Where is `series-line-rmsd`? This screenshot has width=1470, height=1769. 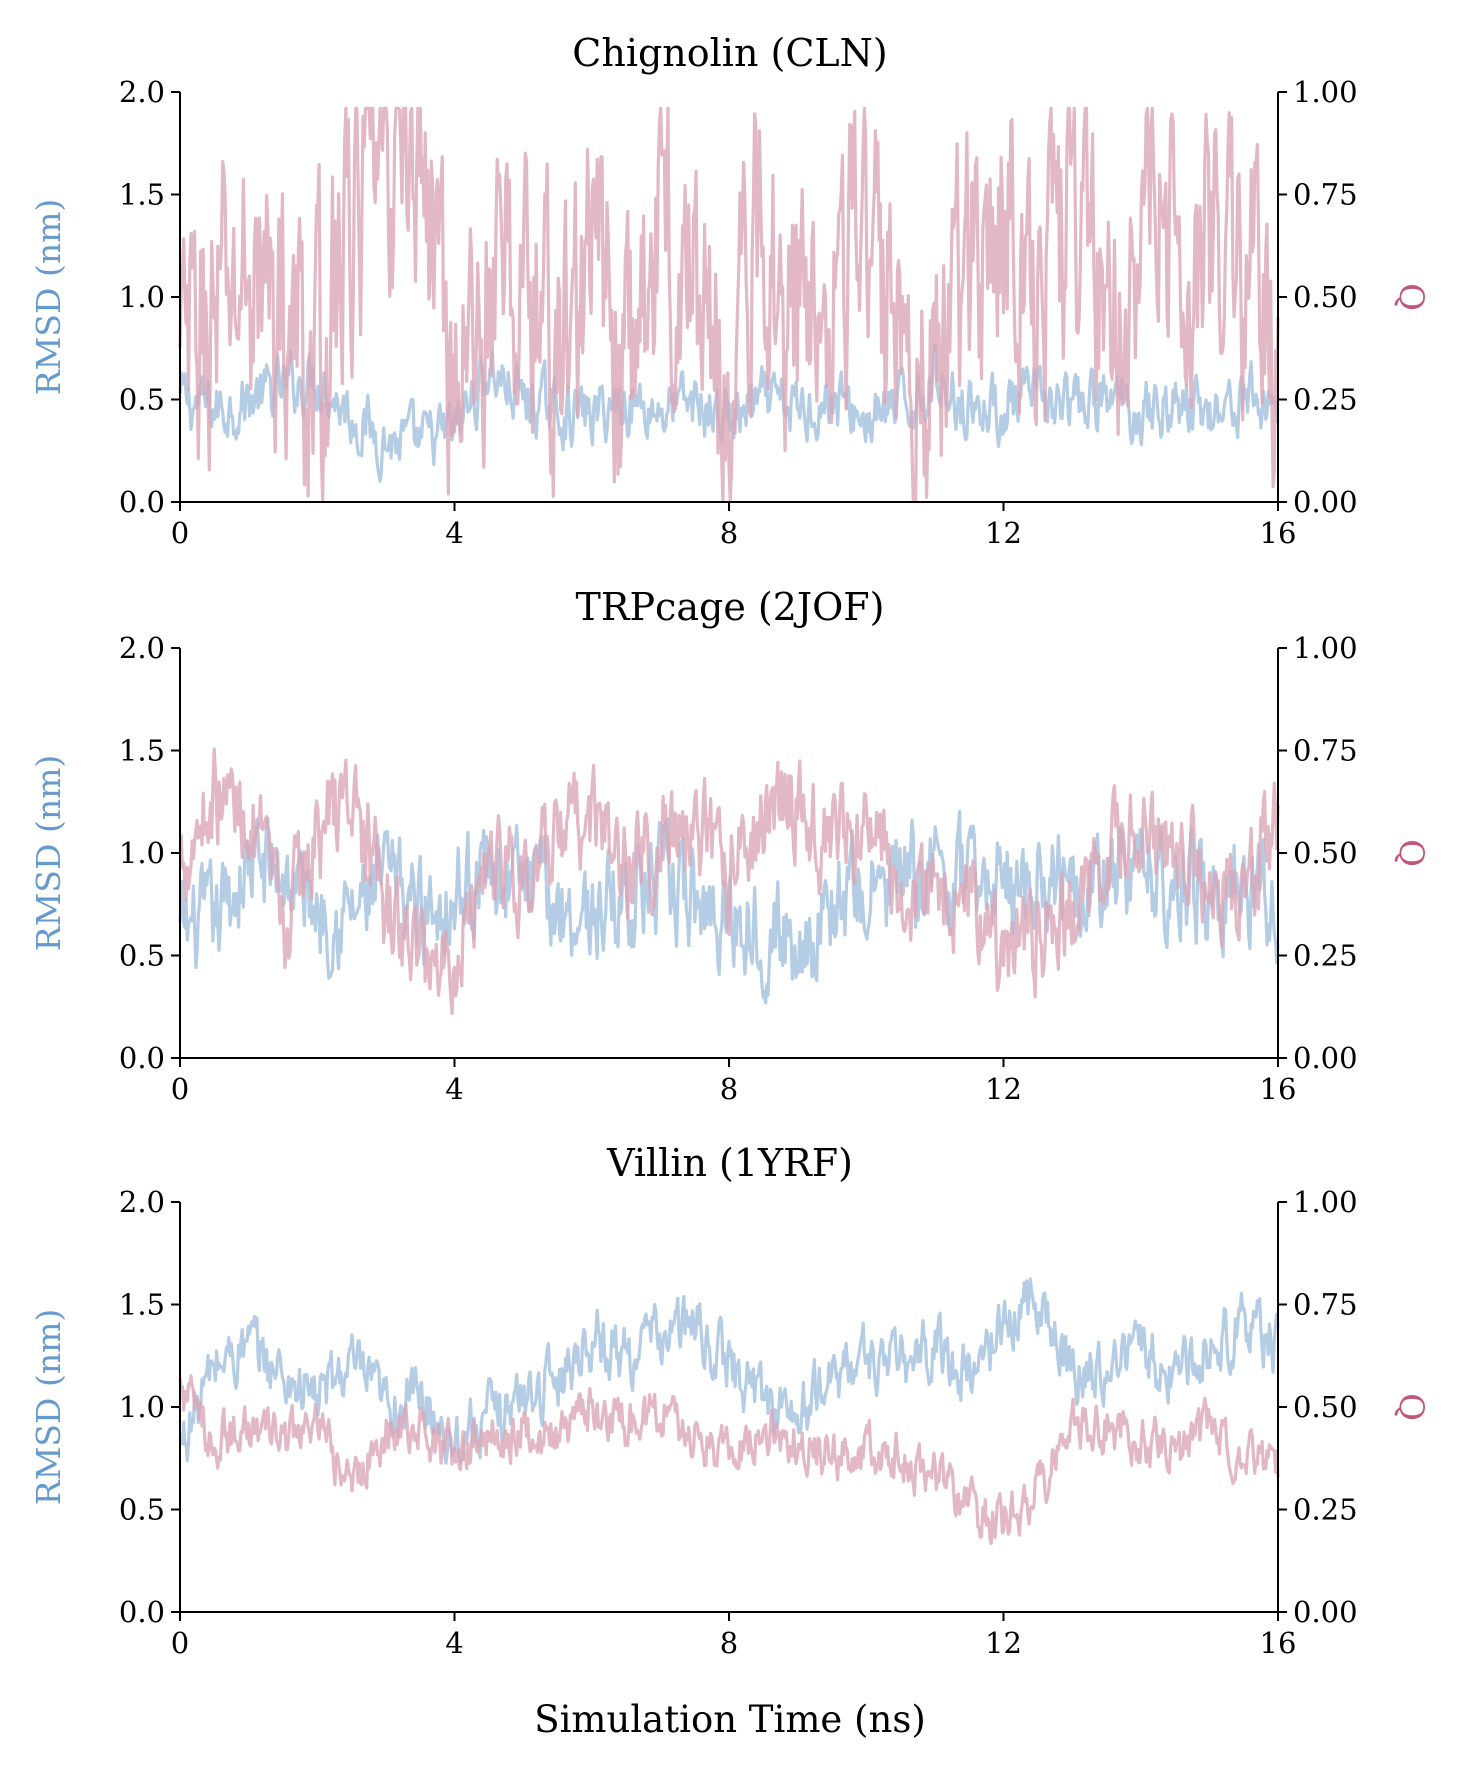
series-line-rmsd is located at coordinates (729, 1371).